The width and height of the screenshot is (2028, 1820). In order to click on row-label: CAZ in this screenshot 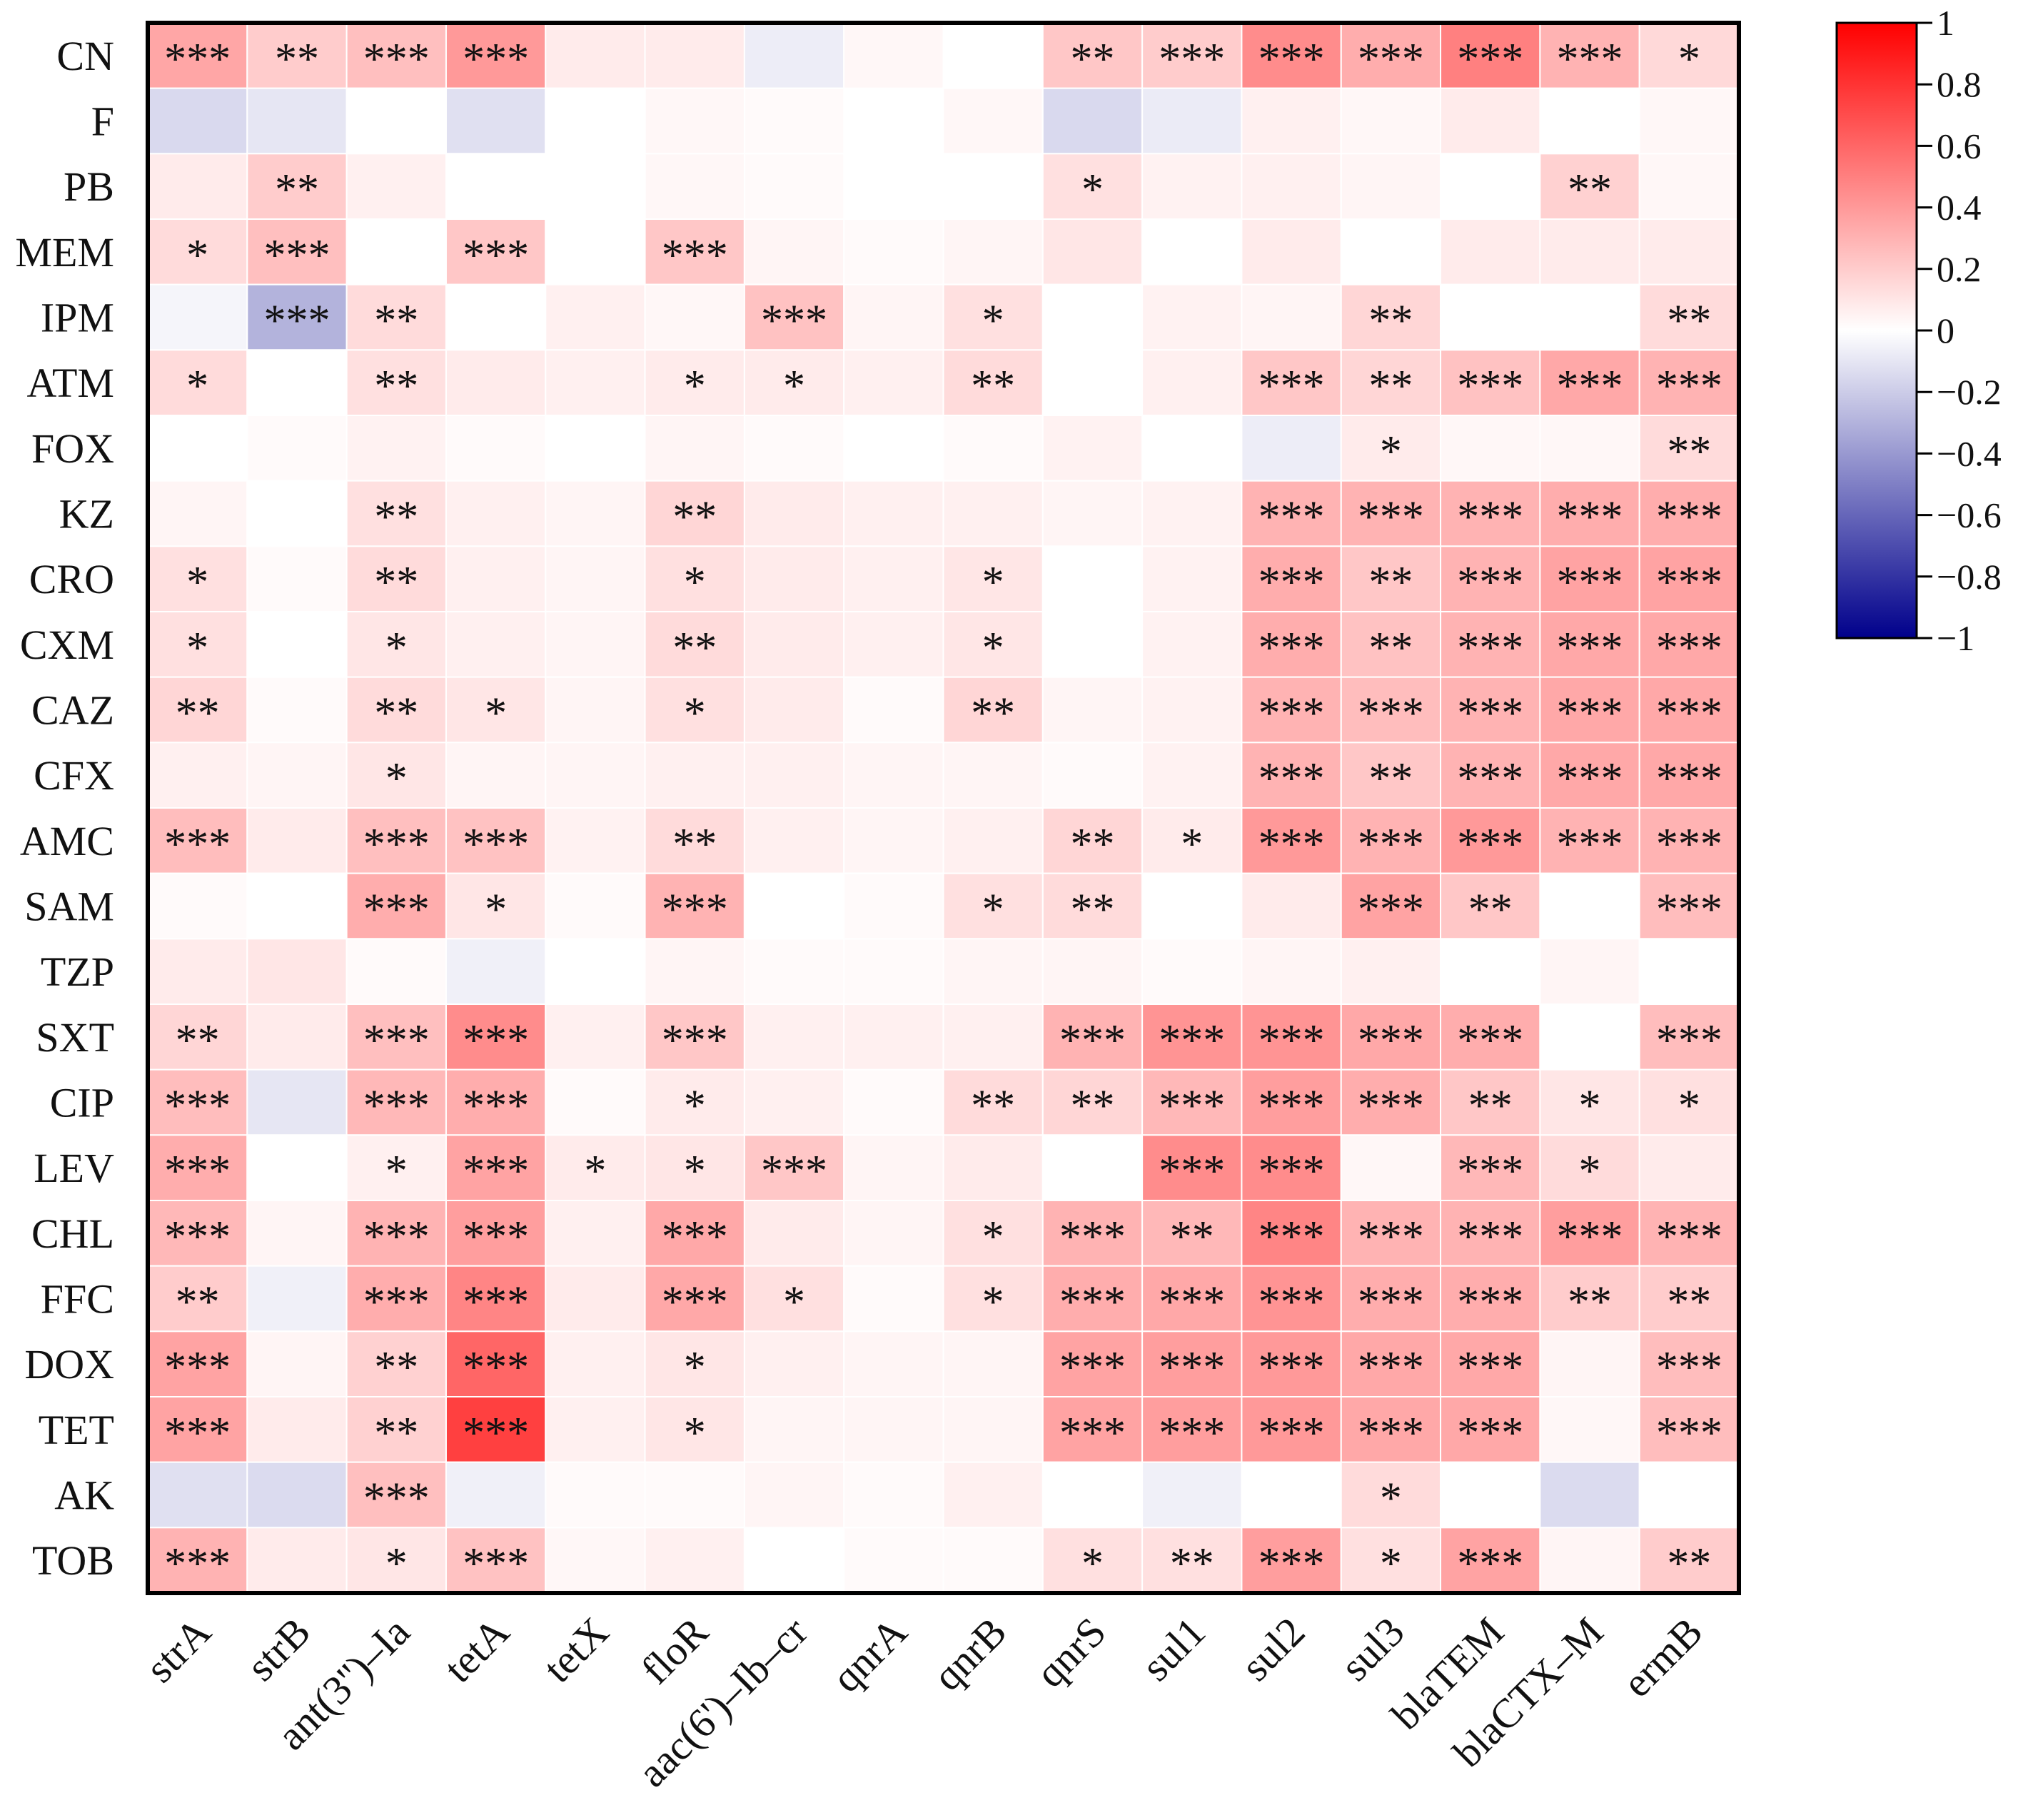, I will do `click(72, 710)`.